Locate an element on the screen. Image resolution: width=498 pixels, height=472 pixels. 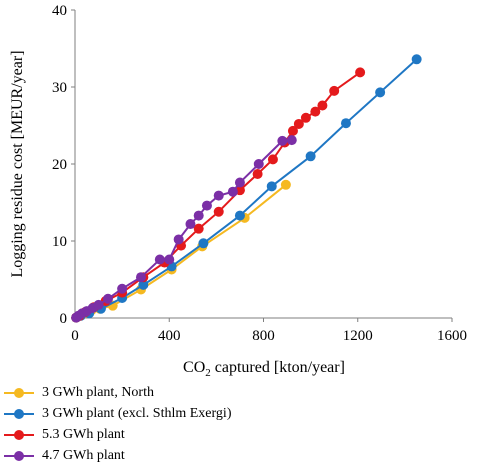
legend-item: 4.7 GWh plant is located at coordinates (117, 455).